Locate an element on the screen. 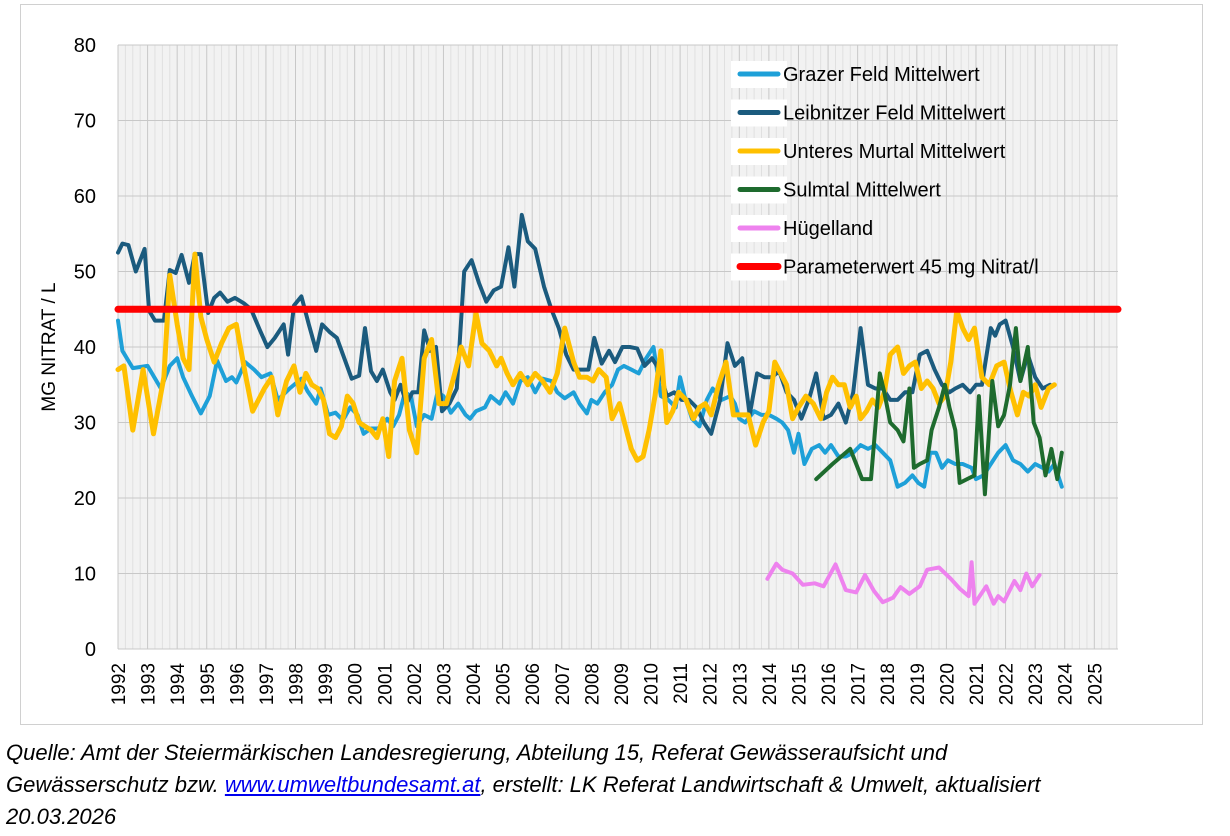  x-tick-label: 2005 is located at coordinates (504, 684).